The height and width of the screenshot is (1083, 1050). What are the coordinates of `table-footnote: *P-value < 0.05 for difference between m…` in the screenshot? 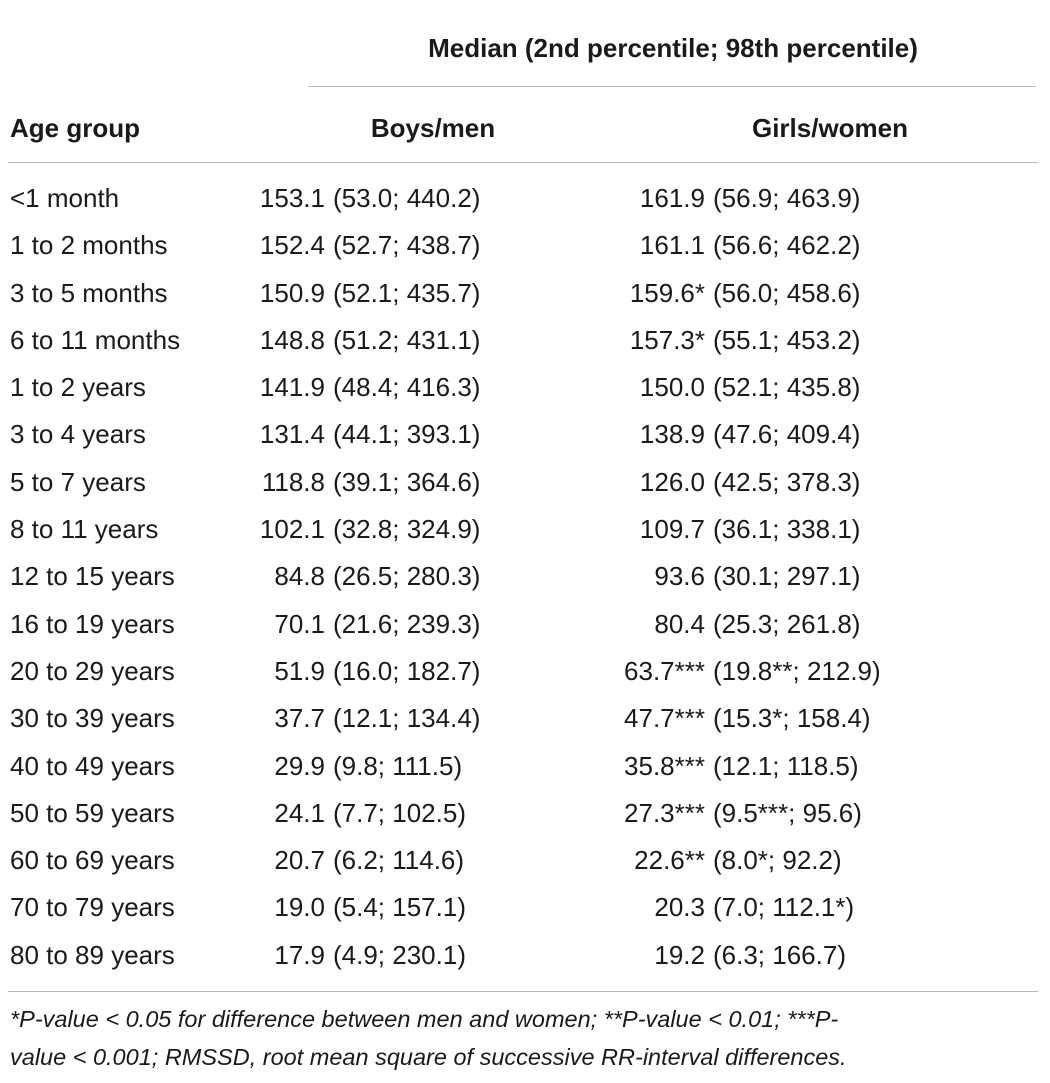 It's located at (525, 1038).